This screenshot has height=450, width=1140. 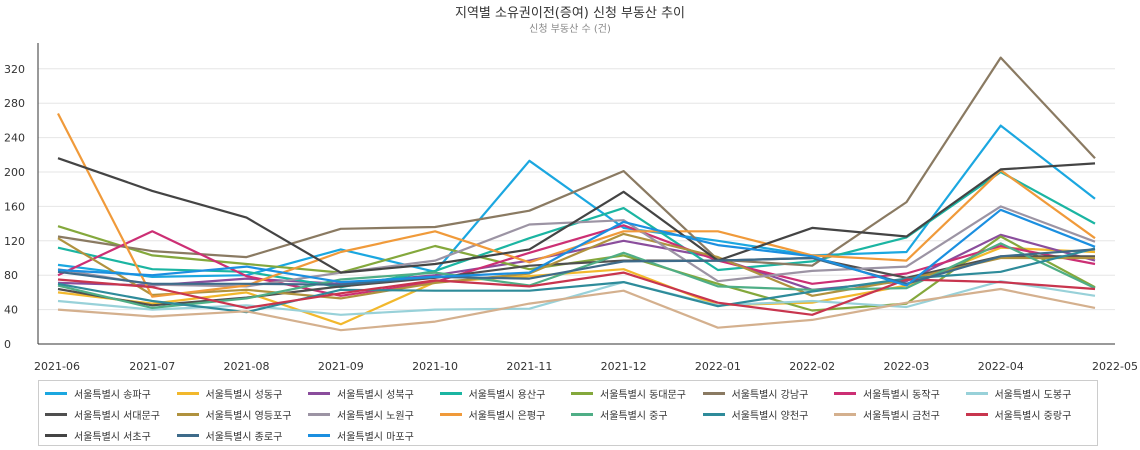 I want to click on x-tick-label: 2021-10, so click(x=435, y=366).